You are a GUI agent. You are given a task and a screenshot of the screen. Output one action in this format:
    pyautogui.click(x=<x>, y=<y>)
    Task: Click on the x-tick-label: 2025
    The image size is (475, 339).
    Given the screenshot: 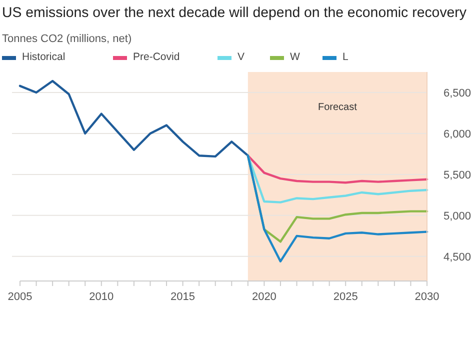 What is the action you would take?
    pyautogui.click(x=345, y=297)
    